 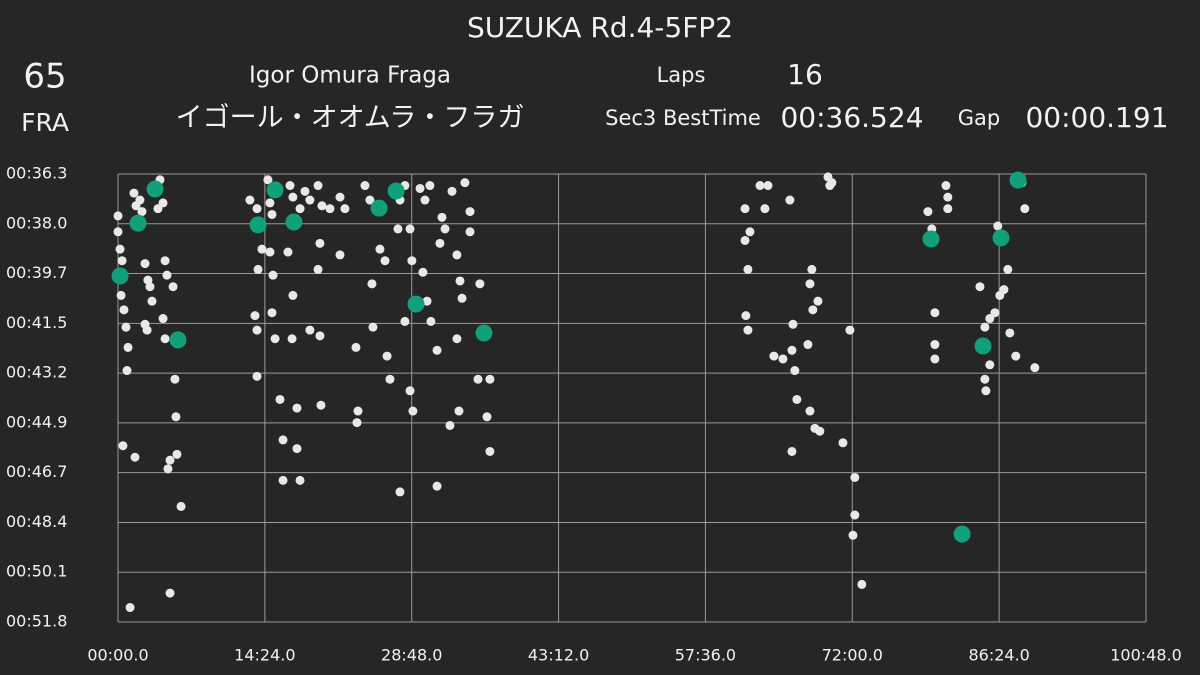 What do you see at coordinates (36, 372) in the screenshot?
I see `y-tick-label: 00:43.2` at bounding box center [36, 372].